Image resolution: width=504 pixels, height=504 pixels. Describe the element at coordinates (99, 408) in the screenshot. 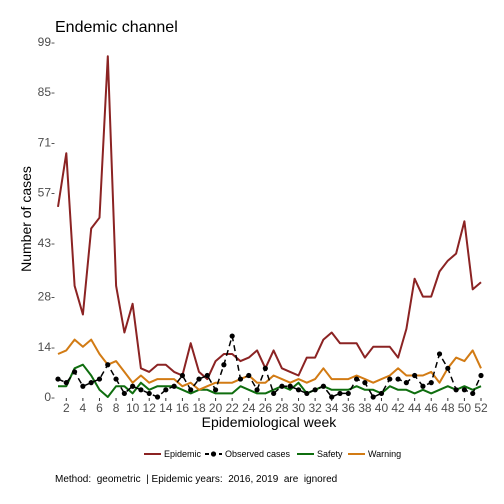

I see `x-tick-label: 6` at that location.